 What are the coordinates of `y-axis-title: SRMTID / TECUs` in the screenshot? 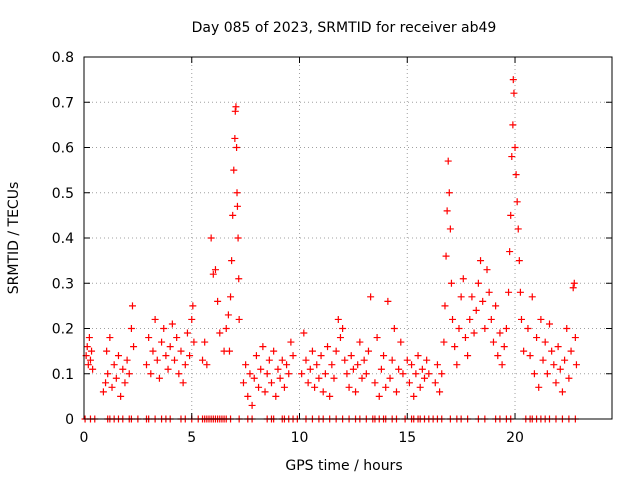 It's located at (14, 238).